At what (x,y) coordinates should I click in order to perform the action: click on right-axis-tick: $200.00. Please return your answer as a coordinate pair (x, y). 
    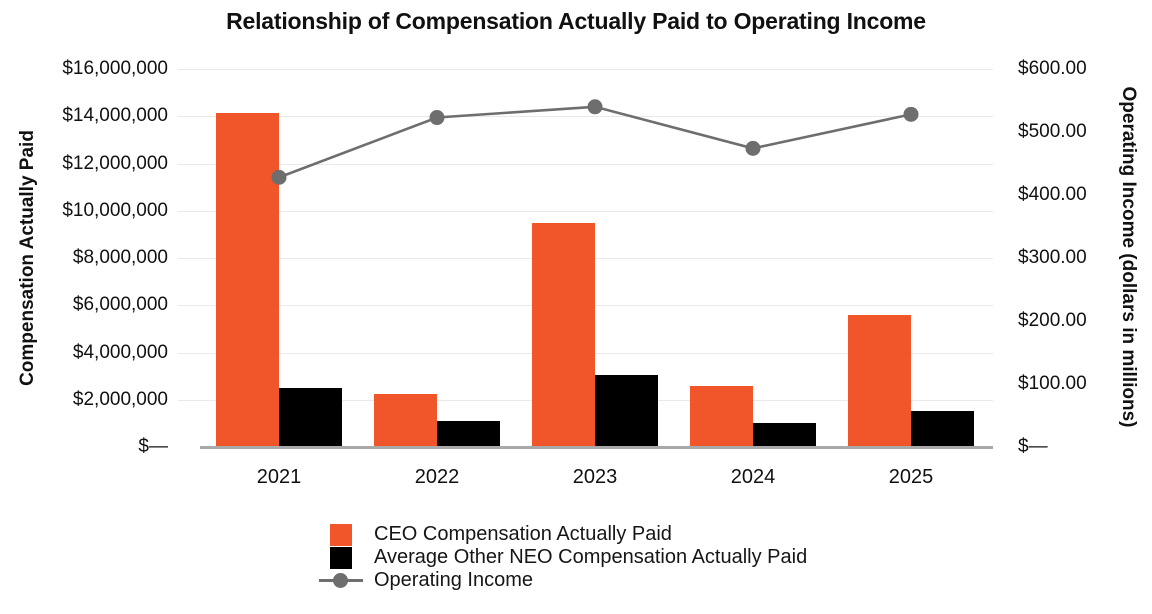
    Looking at the image, I should click on (1052, 320).